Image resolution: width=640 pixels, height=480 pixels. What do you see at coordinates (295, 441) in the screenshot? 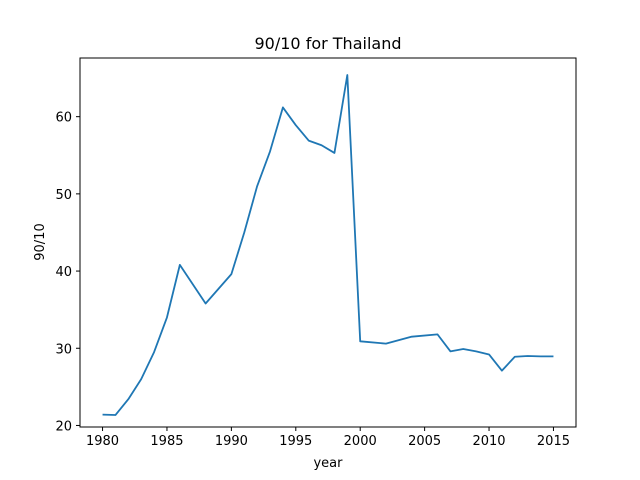
I see `x-tick-label: 1995` at bounding box center [295, 441].